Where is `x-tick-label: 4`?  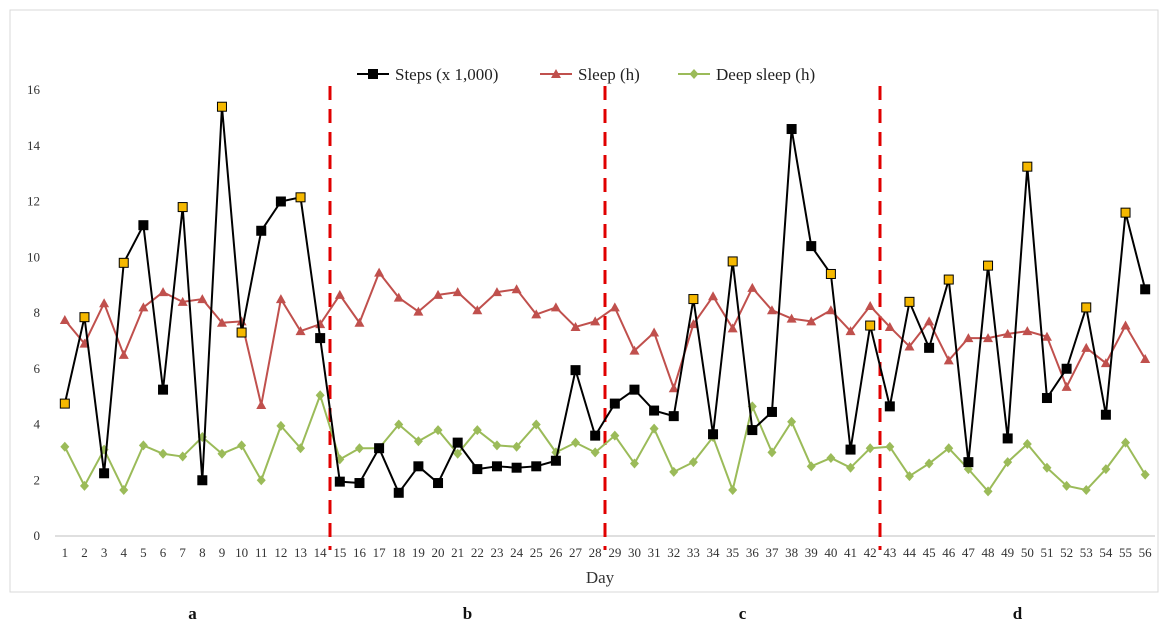 x-tick-label: 4 is located at coordinates (124, 552).